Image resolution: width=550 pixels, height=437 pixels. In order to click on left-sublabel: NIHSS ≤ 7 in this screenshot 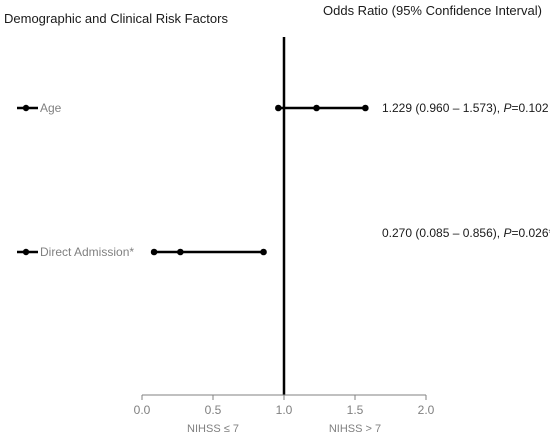, I will do `click(213, 429)`.